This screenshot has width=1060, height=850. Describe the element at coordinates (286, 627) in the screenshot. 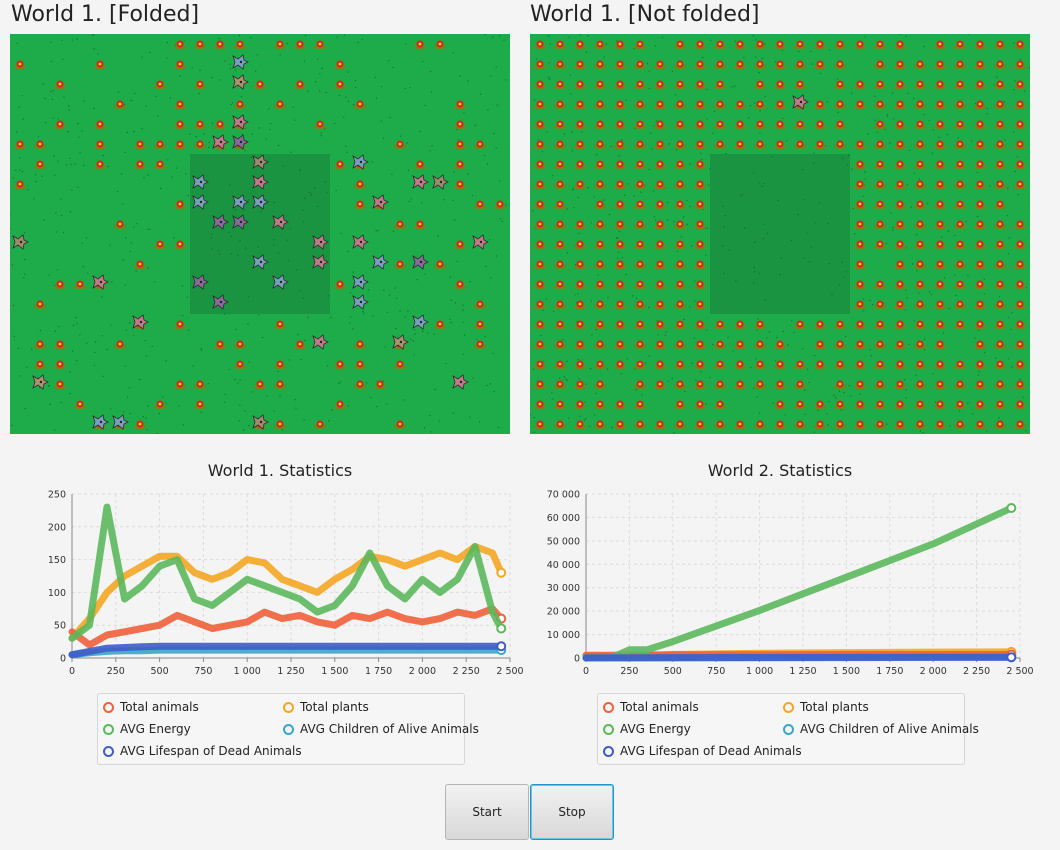

I see `series-line` at that location.